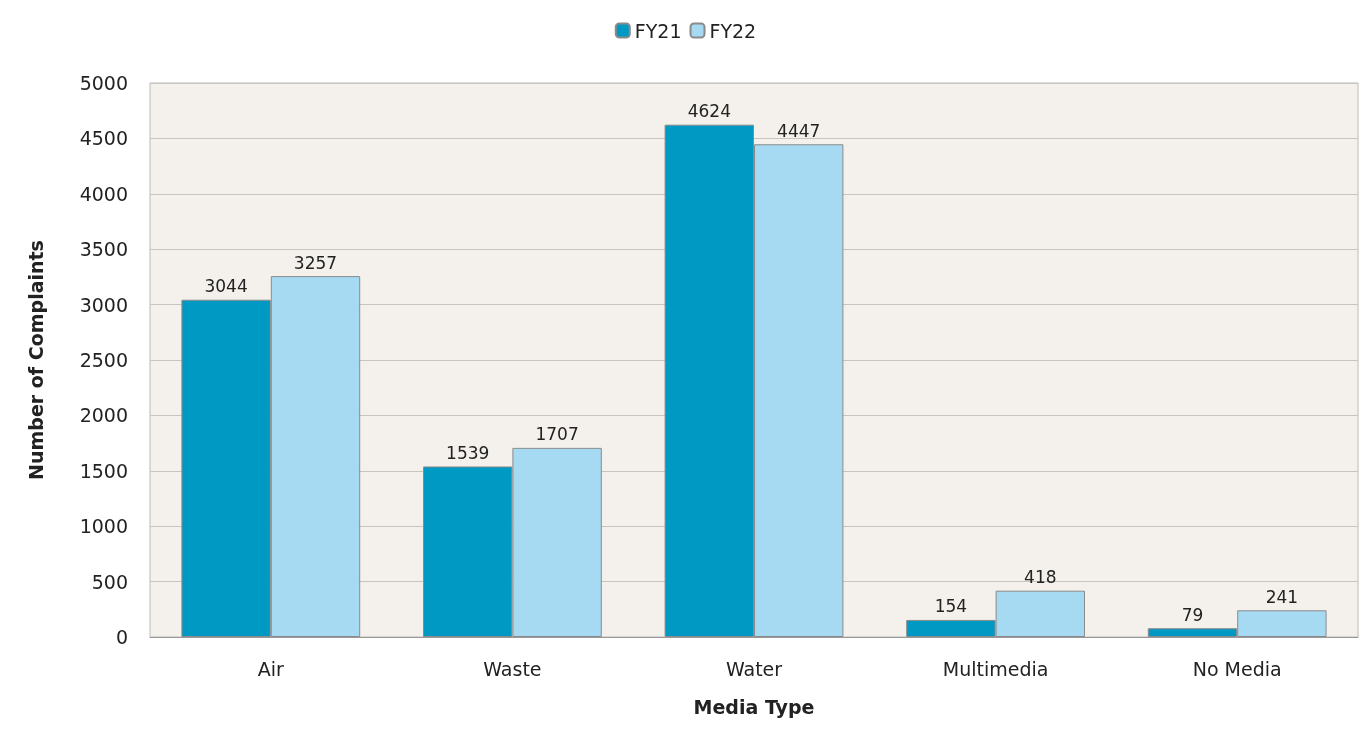 This screenshot has width=1371, height=745. What do you see at coordinates (103, 360) in the screenshot?
I see `y-tick-label: 2500` at bounding box center [103, 360].